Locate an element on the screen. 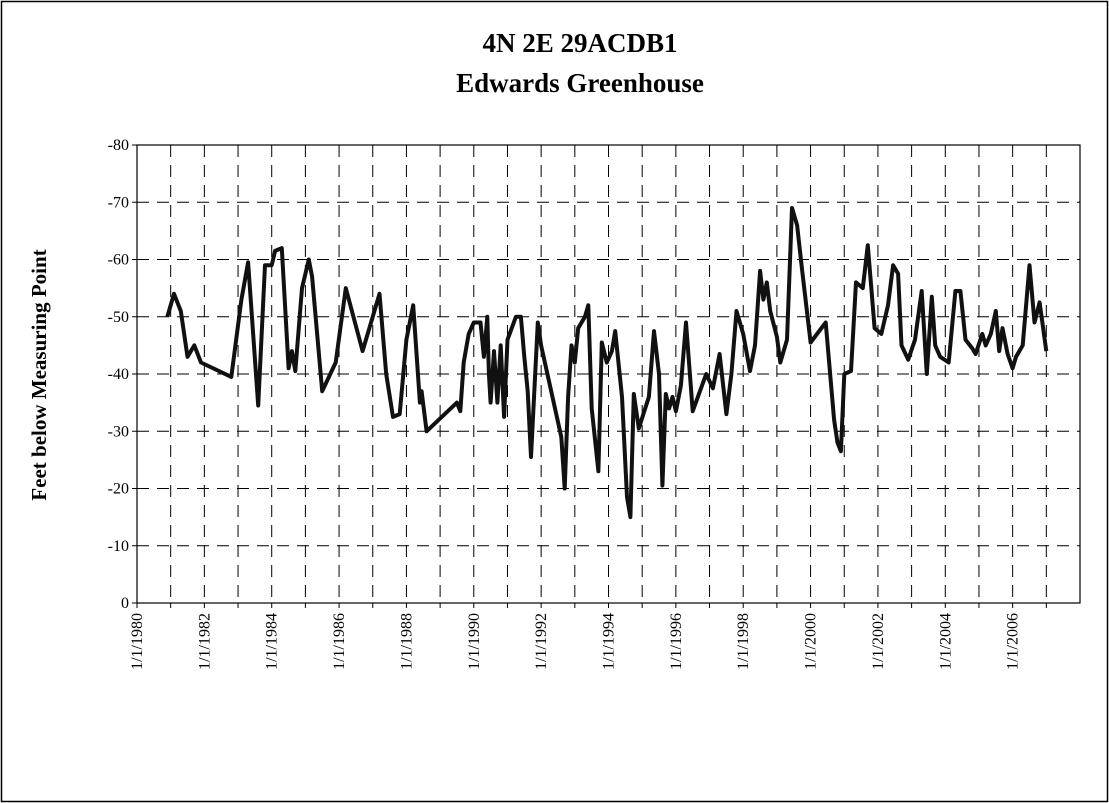  y-tick-label: -60 is located at coordinates (118, 260).